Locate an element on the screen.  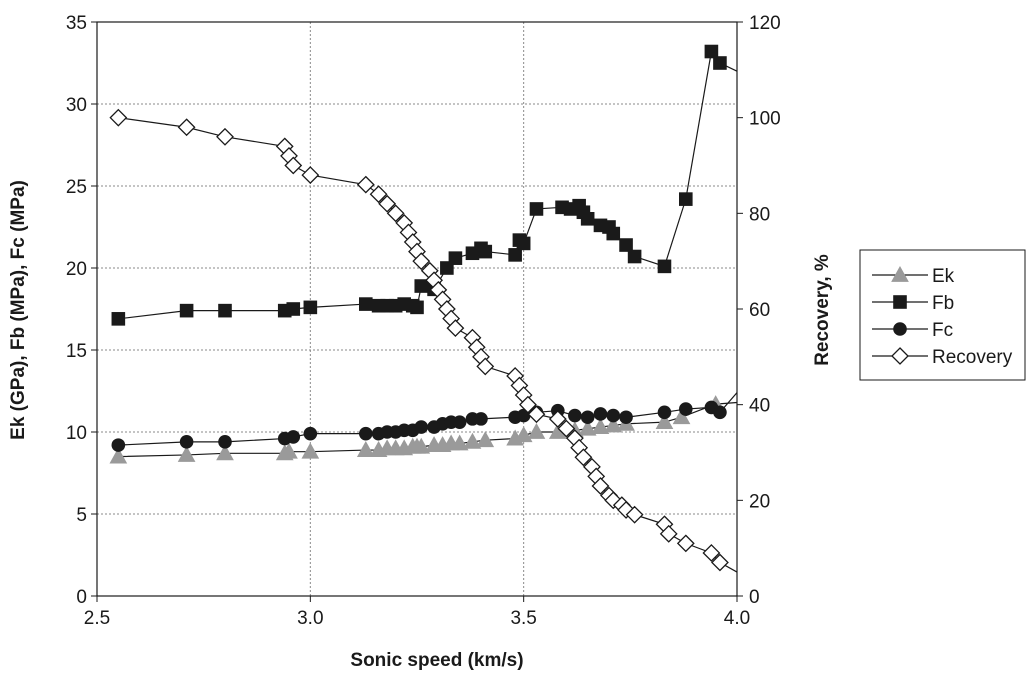
series-line-fc is located at coordinates (428, 419).